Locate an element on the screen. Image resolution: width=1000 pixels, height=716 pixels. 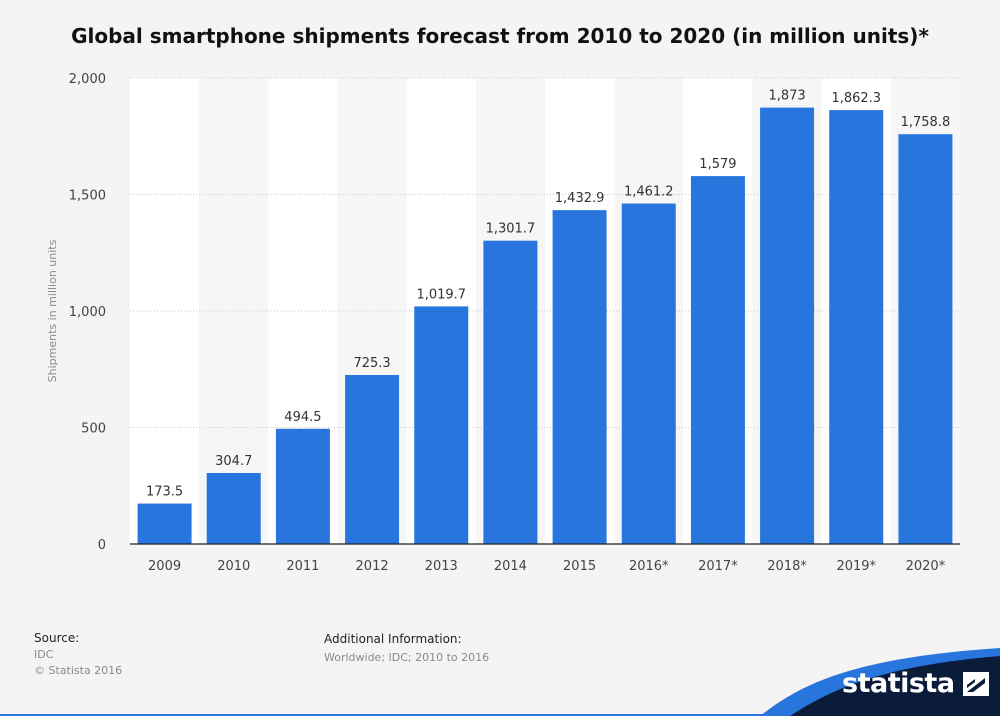
bar-value-label: 1,019.7 is located at coordinates (441, 294).